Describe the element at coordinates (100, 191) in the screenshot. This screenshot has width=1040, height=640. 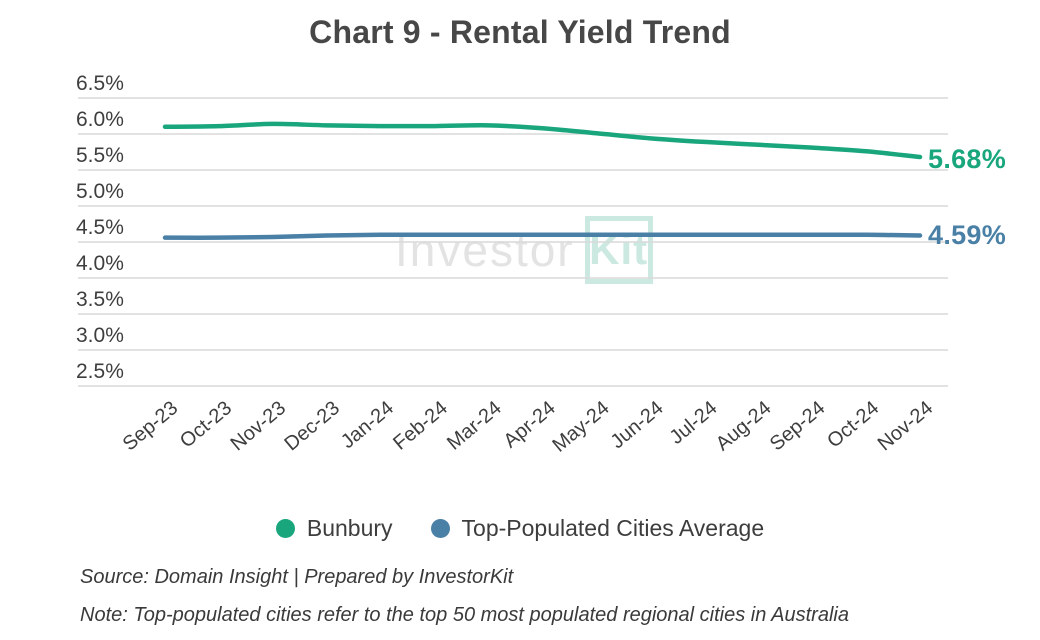
I see `svg-text: 5.0%` at that location.